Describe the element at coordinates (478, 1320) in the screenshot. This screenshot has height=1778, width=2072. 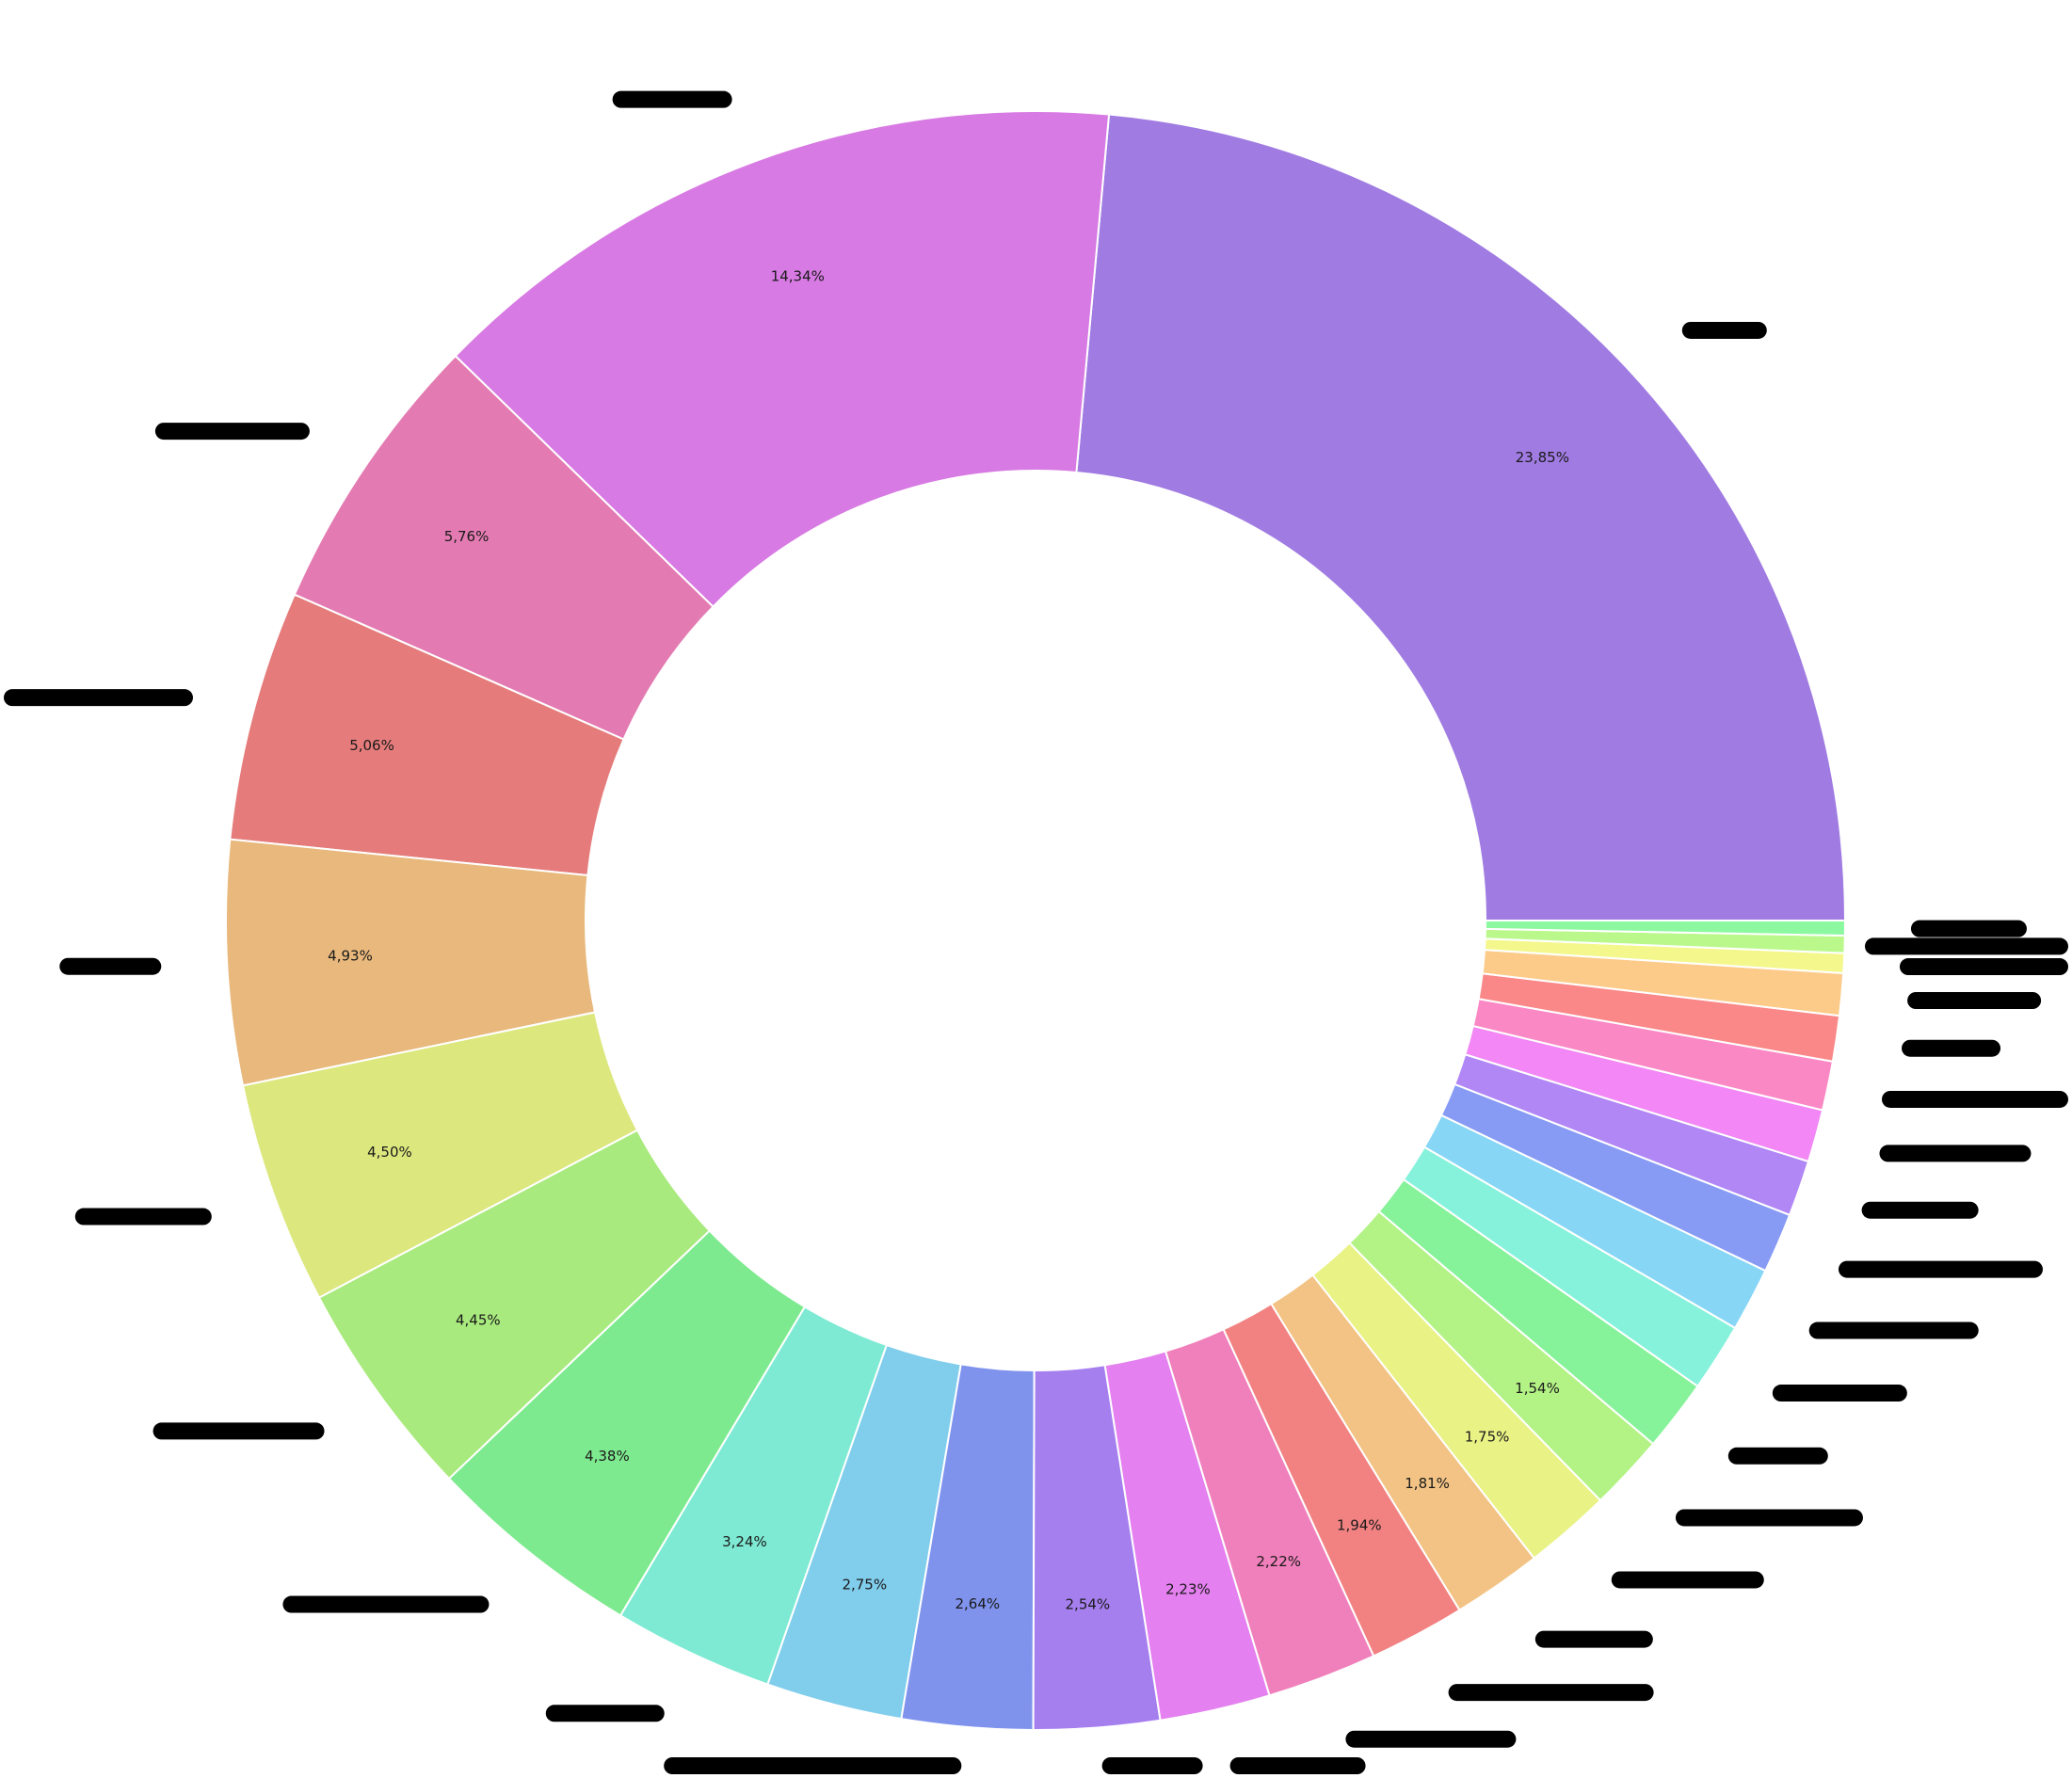
I see `slice-label-7: 4,45%` at that location.